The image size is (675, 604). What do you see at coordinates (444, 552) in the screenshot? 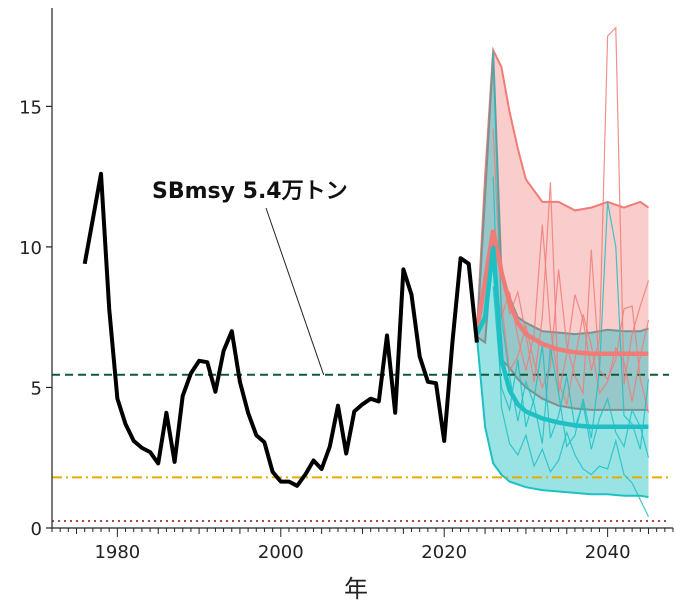
I see `x-tick-label: 2020` at bounding box center [444, 552].